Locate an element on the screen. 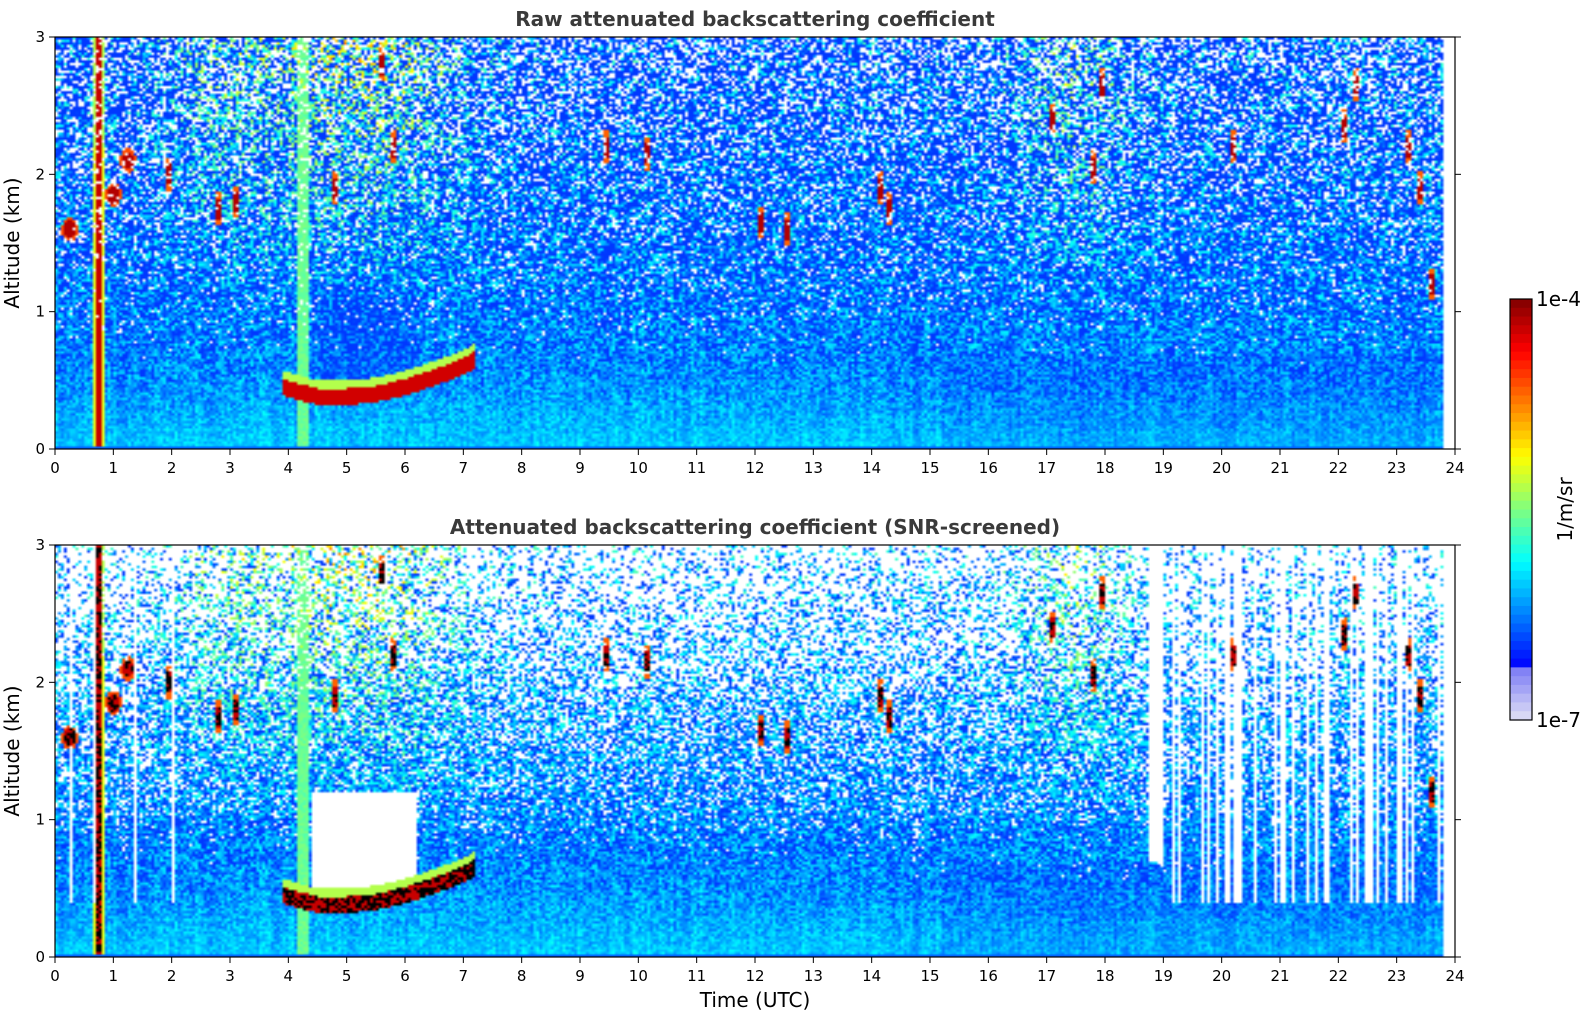 The width and height of the screenshot is (1595, 1020). x-tick-label: 19 is located at coordinates (1163, 976).